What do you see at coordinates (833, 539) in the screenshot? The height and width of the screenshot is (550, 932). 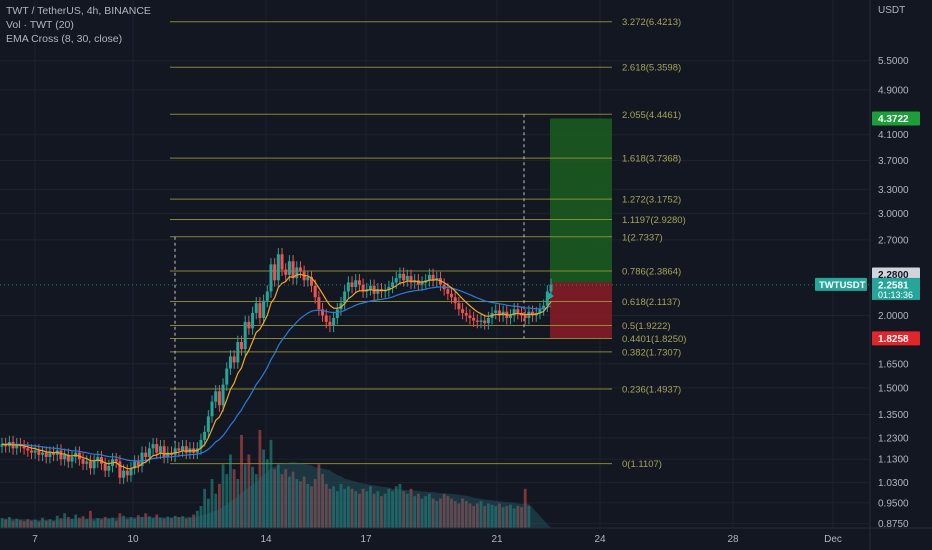 I see `date-tick-label: Dec` at bounding box center [833, 539].